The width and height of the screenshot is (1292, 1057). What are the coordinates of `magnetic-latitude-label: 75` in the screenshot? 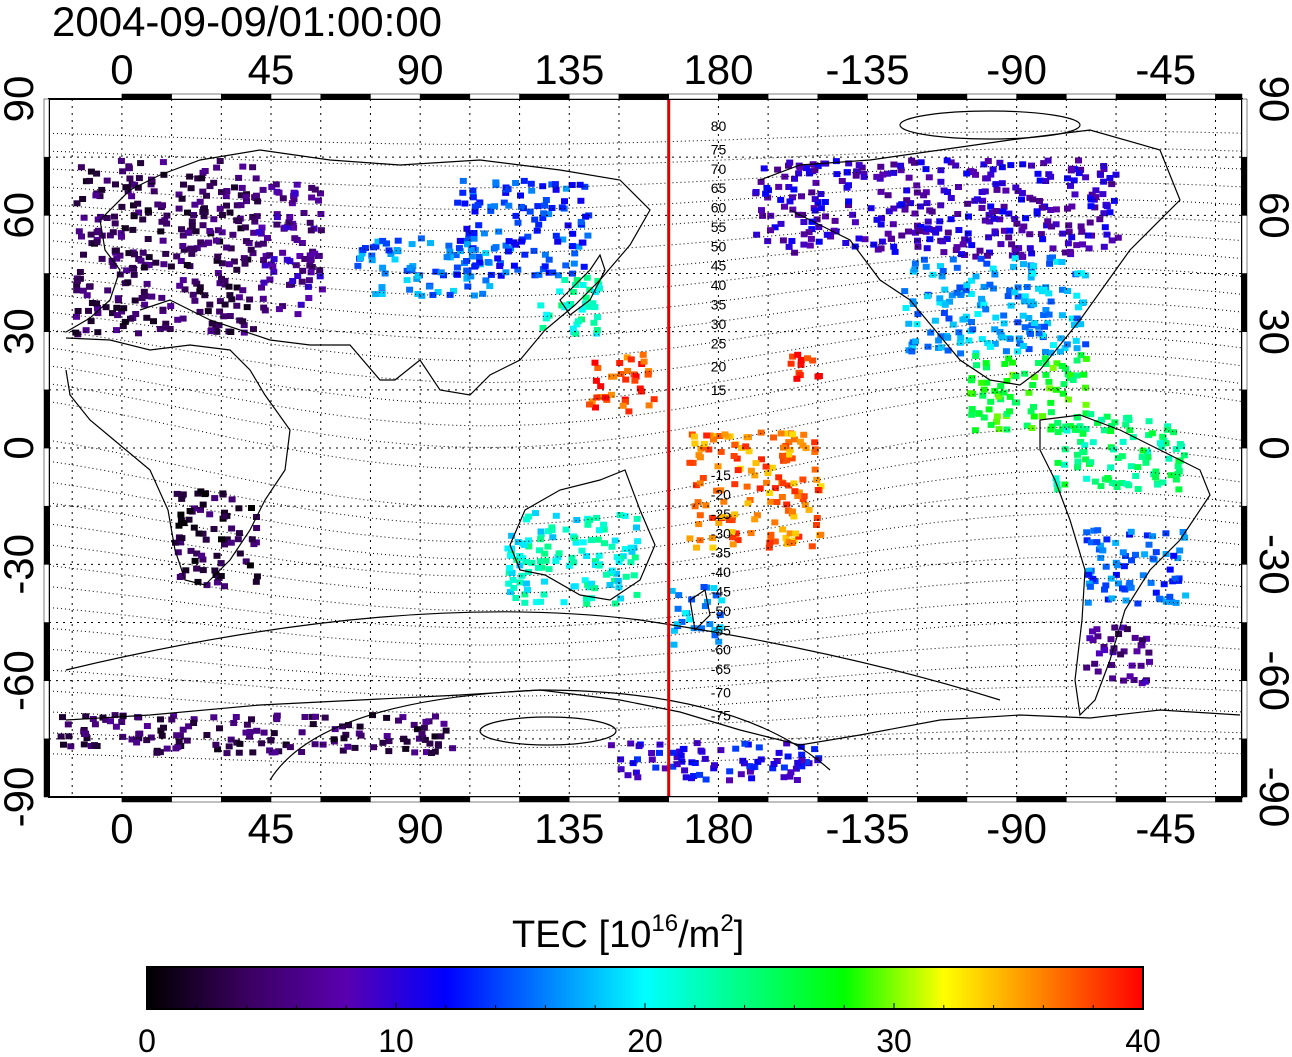 It's located at (719, 149).